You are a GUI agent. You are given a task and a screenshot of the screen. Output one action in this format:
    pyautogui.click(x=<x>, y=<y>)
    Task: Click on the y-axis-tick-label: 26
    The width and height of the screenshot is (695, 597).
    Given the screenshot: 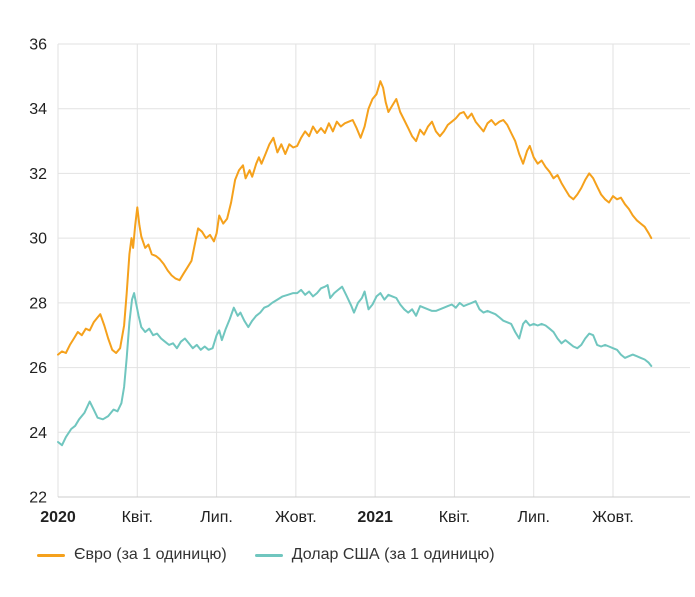 What is the action you would take?
    pyautogui.click(x=38, y=368)
    